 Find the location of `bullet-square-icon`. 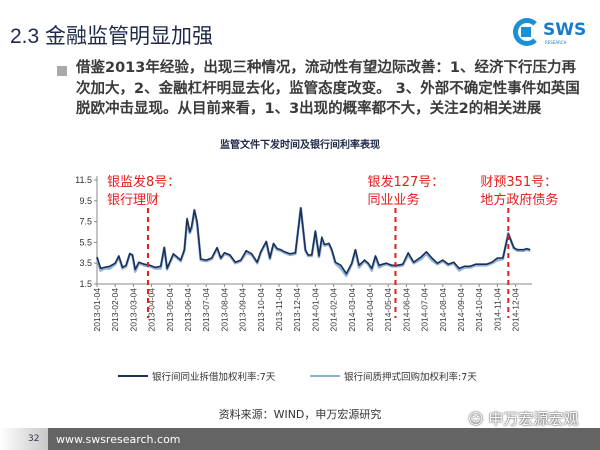

bullet-square-icon is located at coordinates (62, 71).